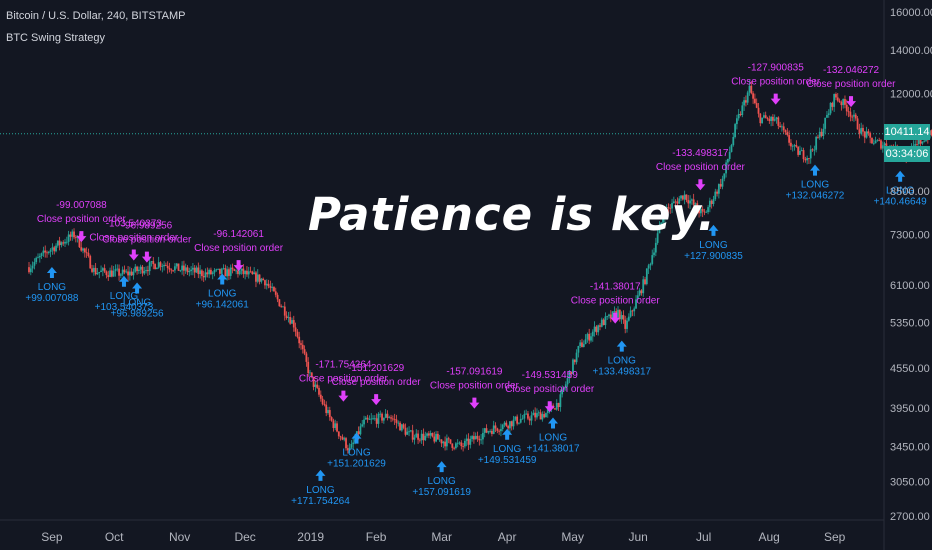  I want to click on close-arrow-icon, so click(474, 403).